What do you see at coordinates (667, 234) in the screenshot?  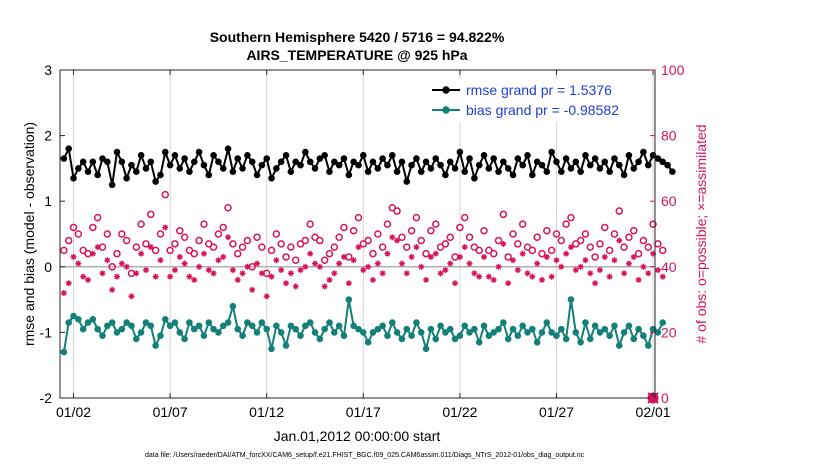 I see `y-axis-right-ticks: 0 20 40 60 80 100` at bounding box center [667, 234].